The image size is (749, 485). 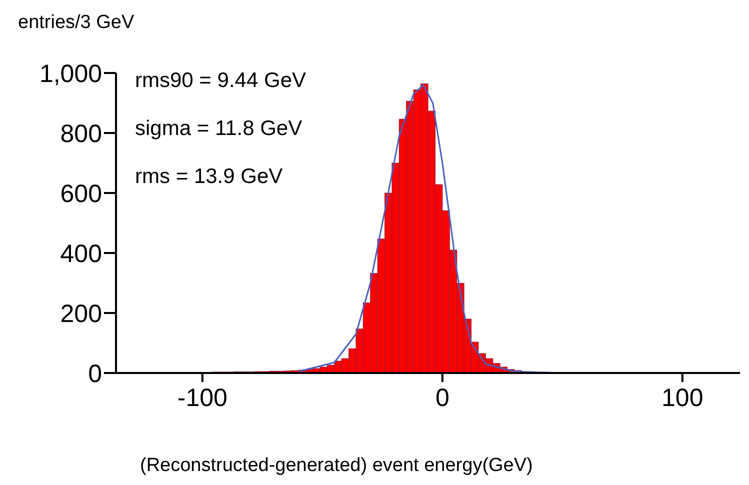 What do you see at coordinates (683, 398) in the screenshot?
I see `x-tick-label: 100` at bounding box center [683, 398].